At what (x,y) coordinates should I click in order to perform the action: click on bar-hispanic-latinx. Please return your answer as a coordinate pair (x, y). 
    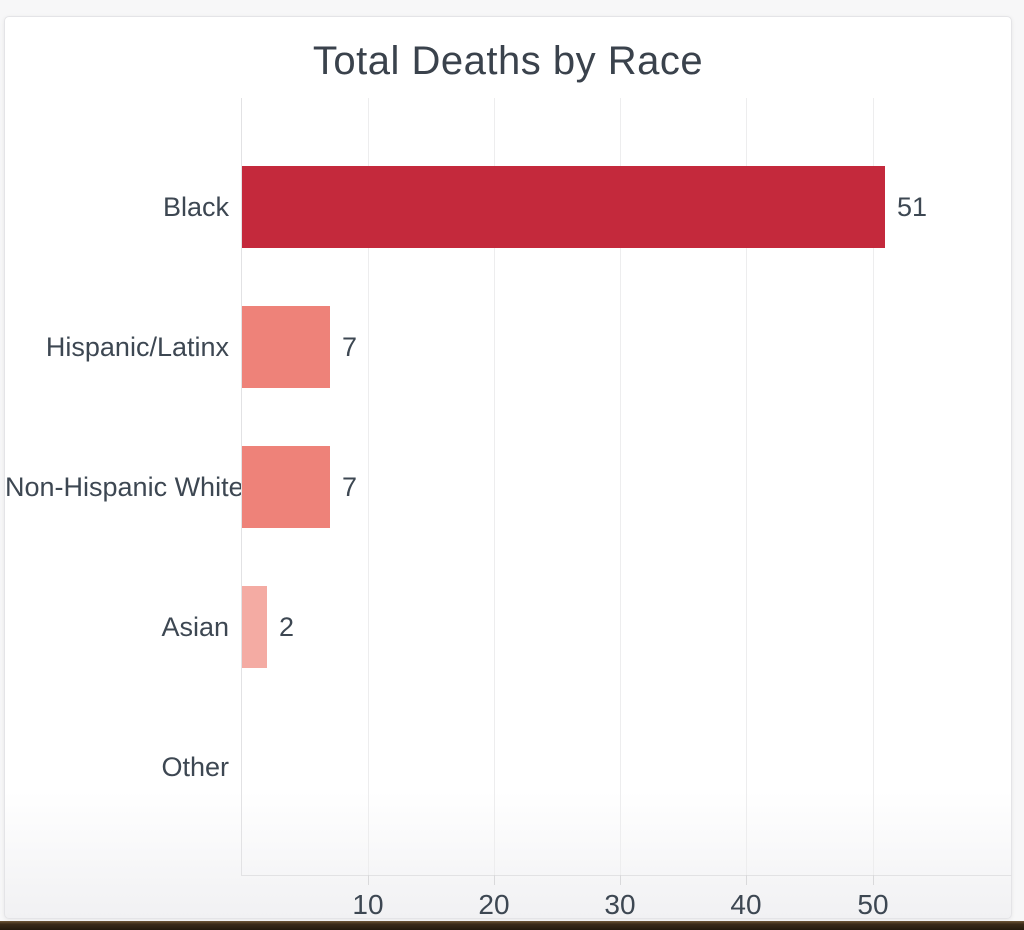
    Looking at the image, I should click on (286, 347).